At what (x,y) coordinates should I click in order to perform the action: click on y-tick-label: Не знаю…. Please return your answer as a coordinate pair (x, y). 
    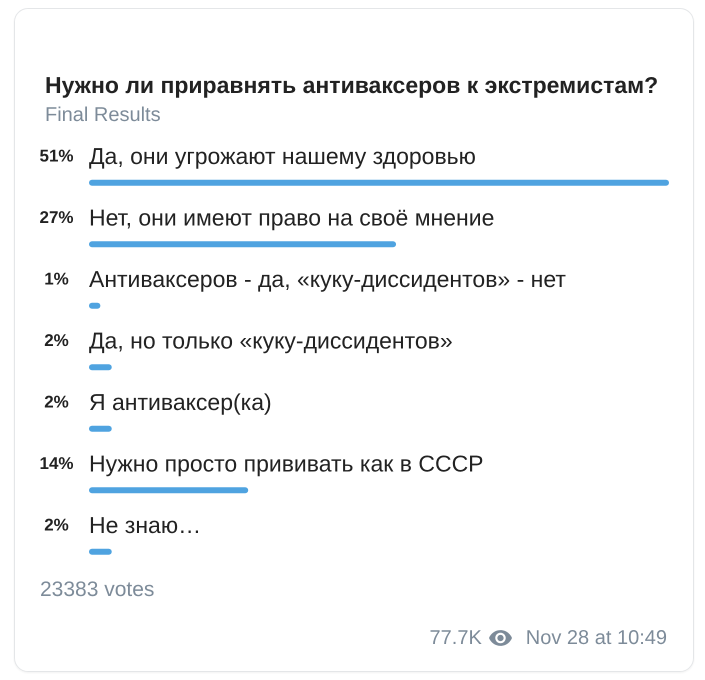
    Looking at the image, I should click on (145, 525).